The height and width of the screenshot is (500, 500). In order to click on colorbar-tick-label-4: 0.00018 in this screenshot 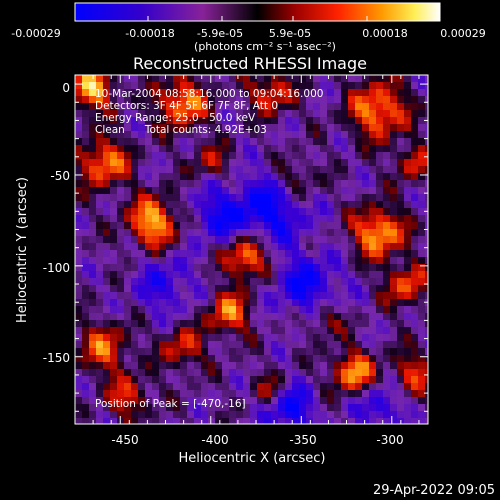, I will do `click(385, 33)`.